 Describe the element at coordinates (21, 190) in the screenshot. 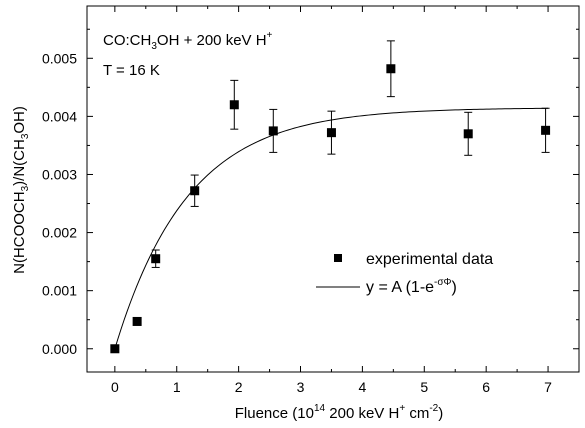

I see `y-axis-title: N(HCOOCH3)/N(CH3OH)` at that location.